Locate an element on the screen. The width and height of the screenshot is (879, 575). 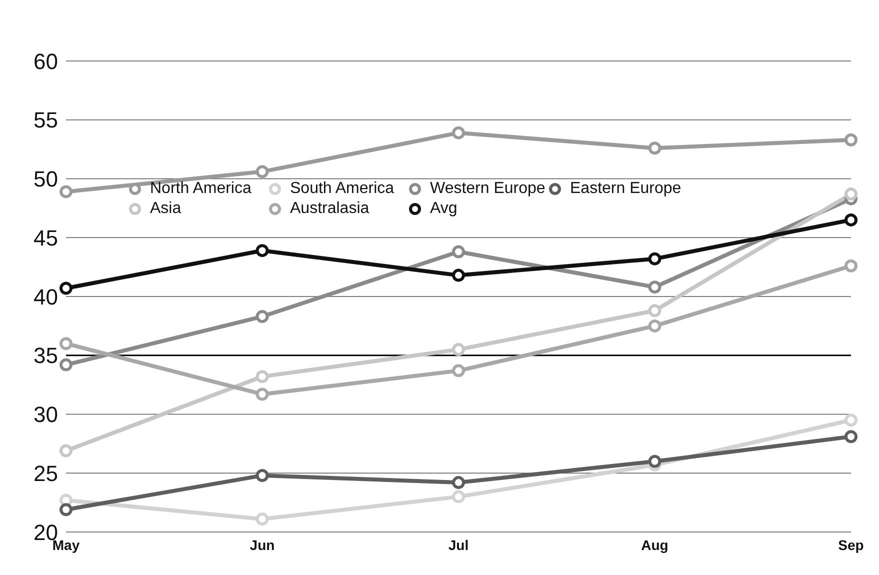
y-tick-label: 40 is located at coordinates (46, 297).